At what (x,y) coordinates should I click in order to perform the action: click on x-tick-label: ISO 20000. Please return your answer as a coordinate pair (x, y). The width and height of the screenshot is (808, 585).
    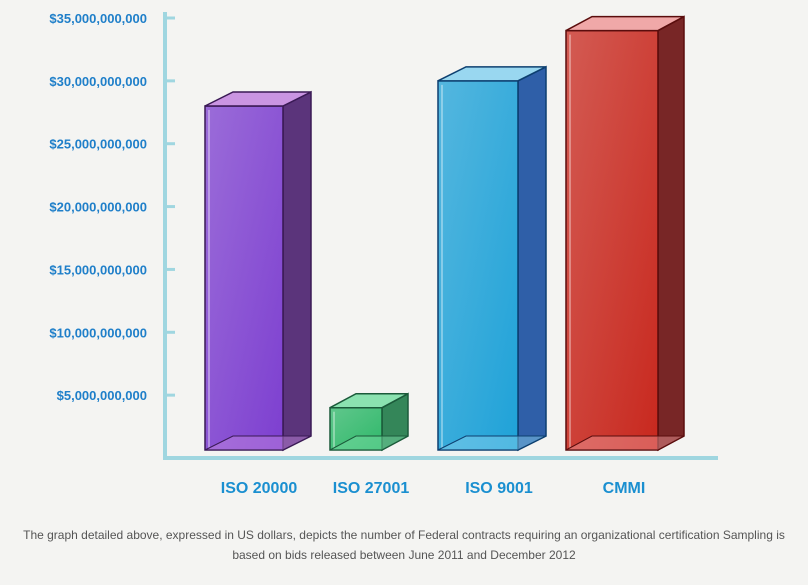
    Looking at the image, I should click on (259, 488).